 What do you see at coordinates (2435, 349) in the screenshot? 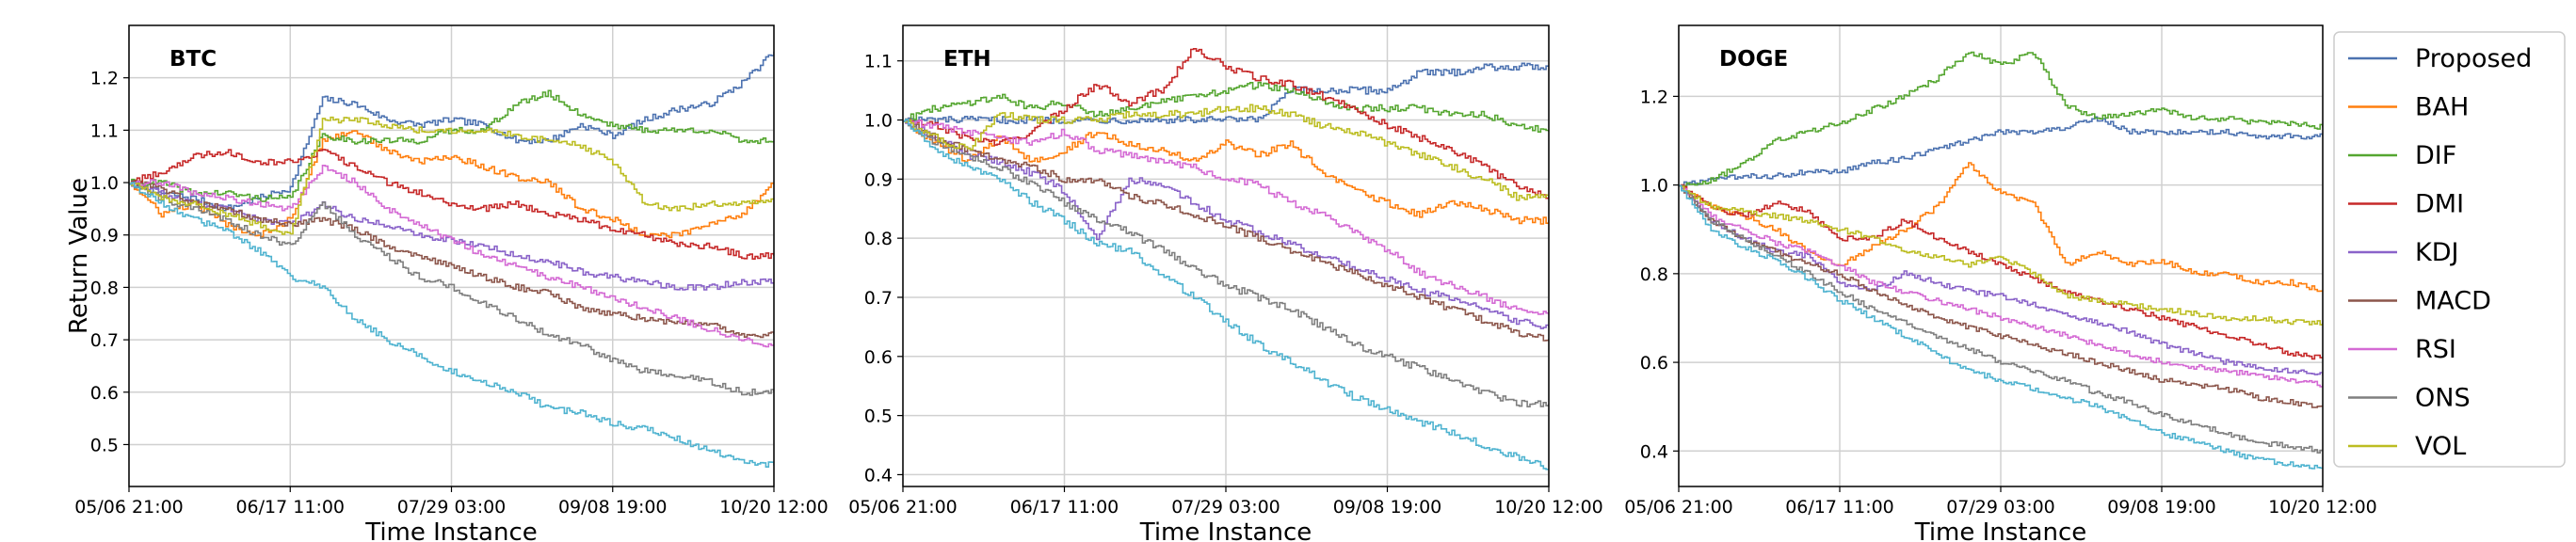
I see `legend-label: RSI` at bounding box center [2435, 349].